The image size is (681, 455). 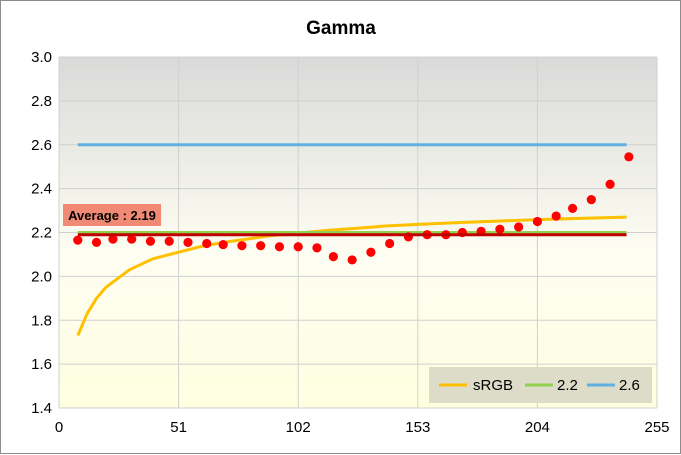 What do you see at coordinates (41, 320) in the screenshot?
I see `y-tick-label: 1.8` at bounding box center [41, 320].